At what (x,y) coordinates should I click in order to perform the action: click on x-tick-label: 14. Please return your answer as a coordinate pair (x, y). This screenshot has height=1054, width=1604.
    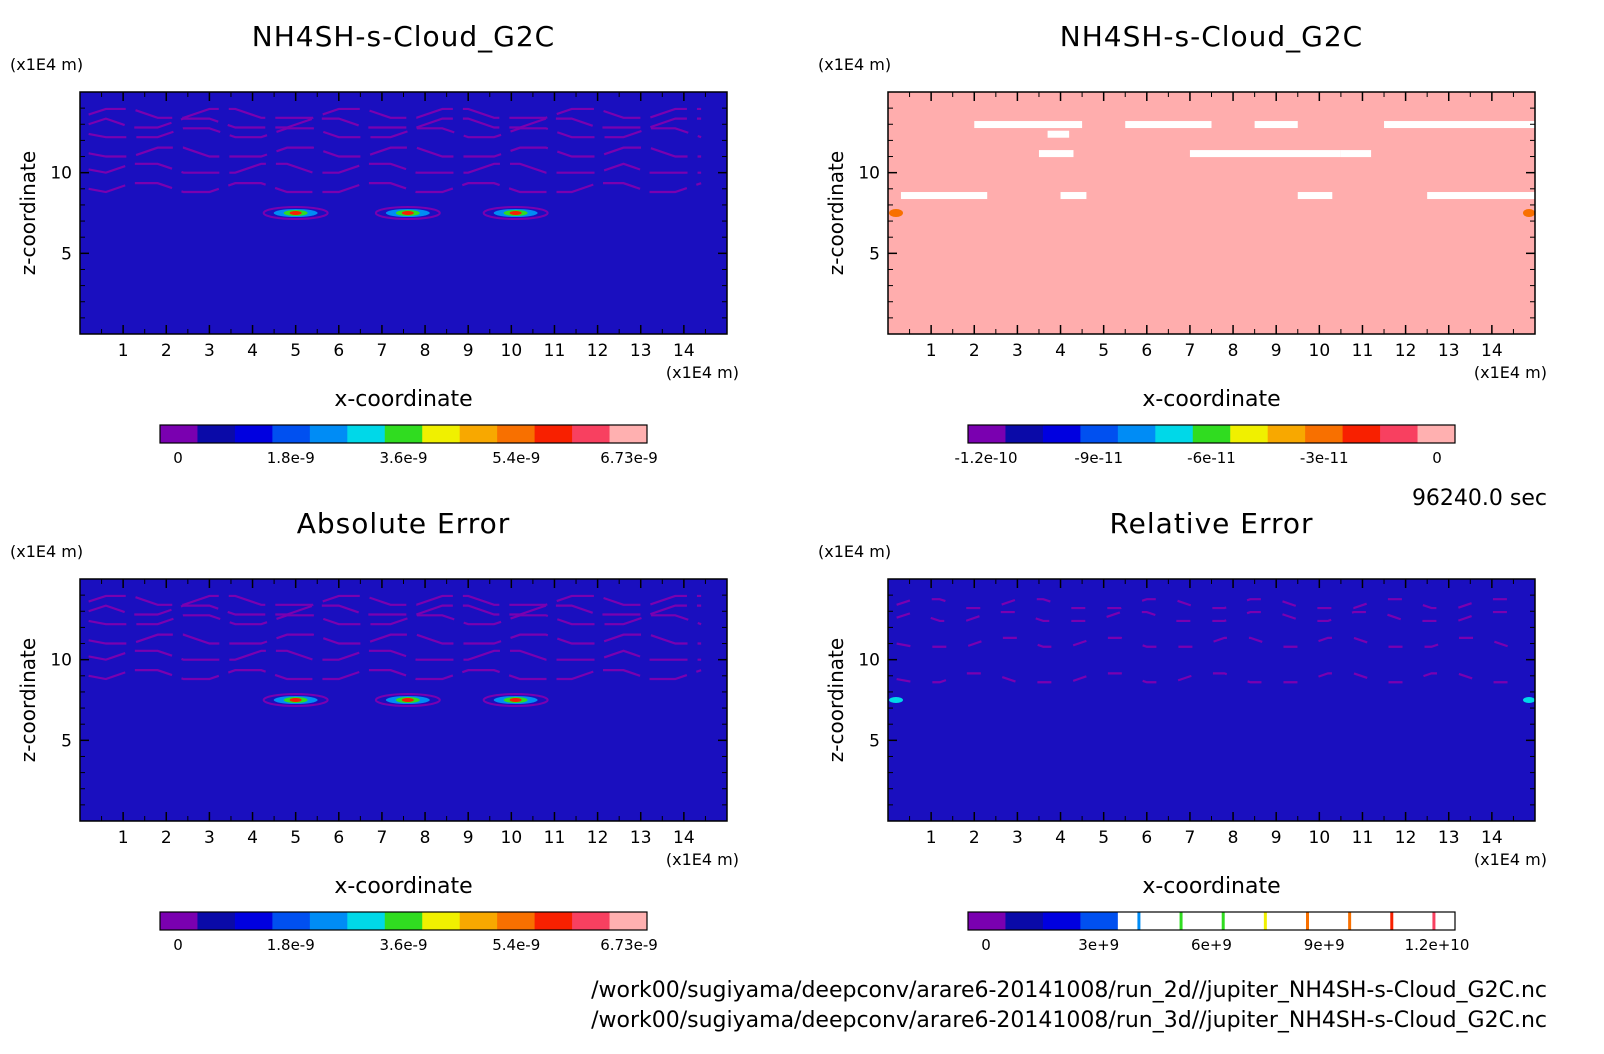
    Looking at the image, I should click on (684, 838).